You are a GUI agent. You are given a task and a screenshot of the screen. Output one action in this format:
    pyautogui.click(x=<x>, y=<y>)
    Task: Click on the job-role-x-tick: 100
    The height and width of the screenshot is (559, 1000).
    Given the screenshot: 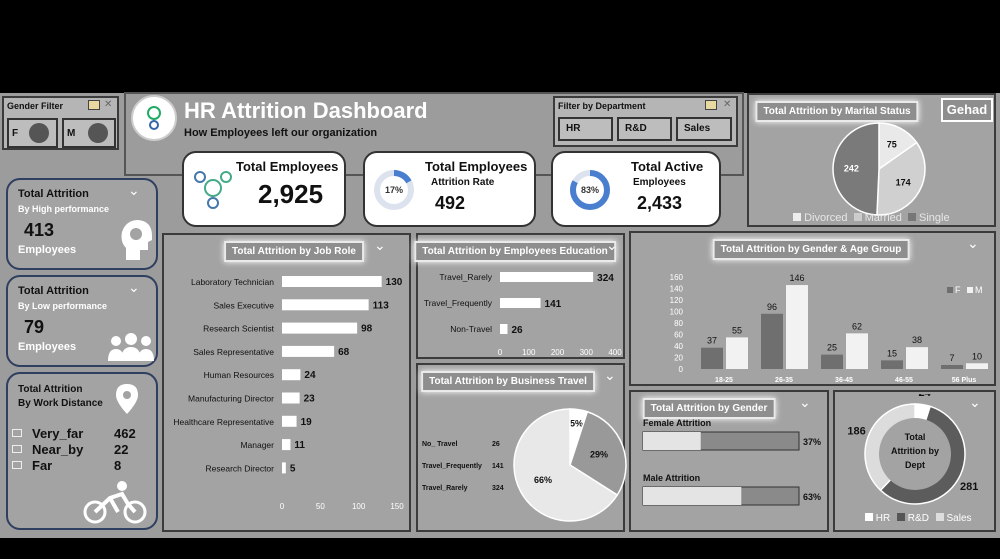 What is the action you would take?
    pyautogui.click(x=359, y=506)
    